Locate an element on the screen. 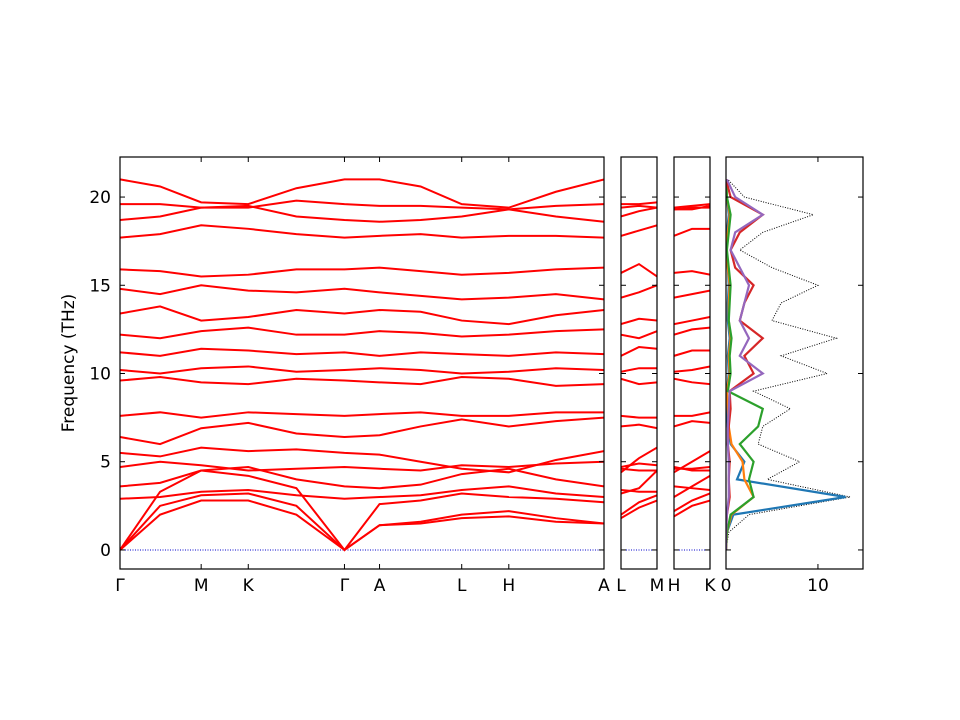 The width and height of the screenshot is (960, 720). x-tick-label: 0 is located at coordinates (726, 586).